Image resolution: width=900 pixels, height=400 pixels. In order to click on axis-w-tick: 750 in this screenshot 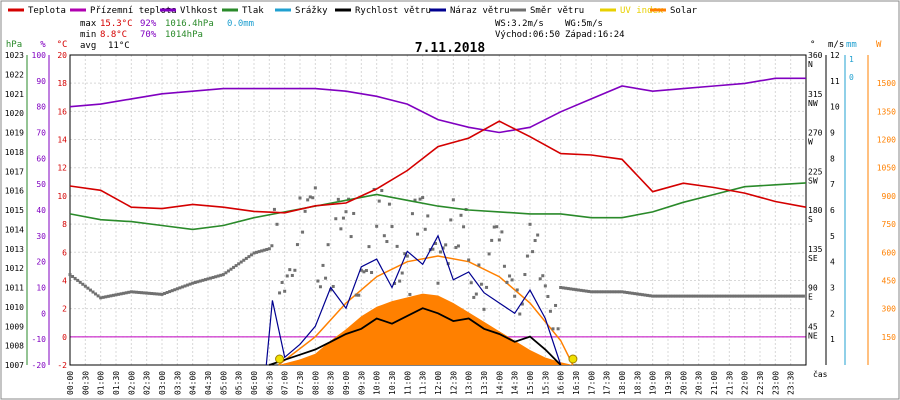, I will do `click(889, 224)`.